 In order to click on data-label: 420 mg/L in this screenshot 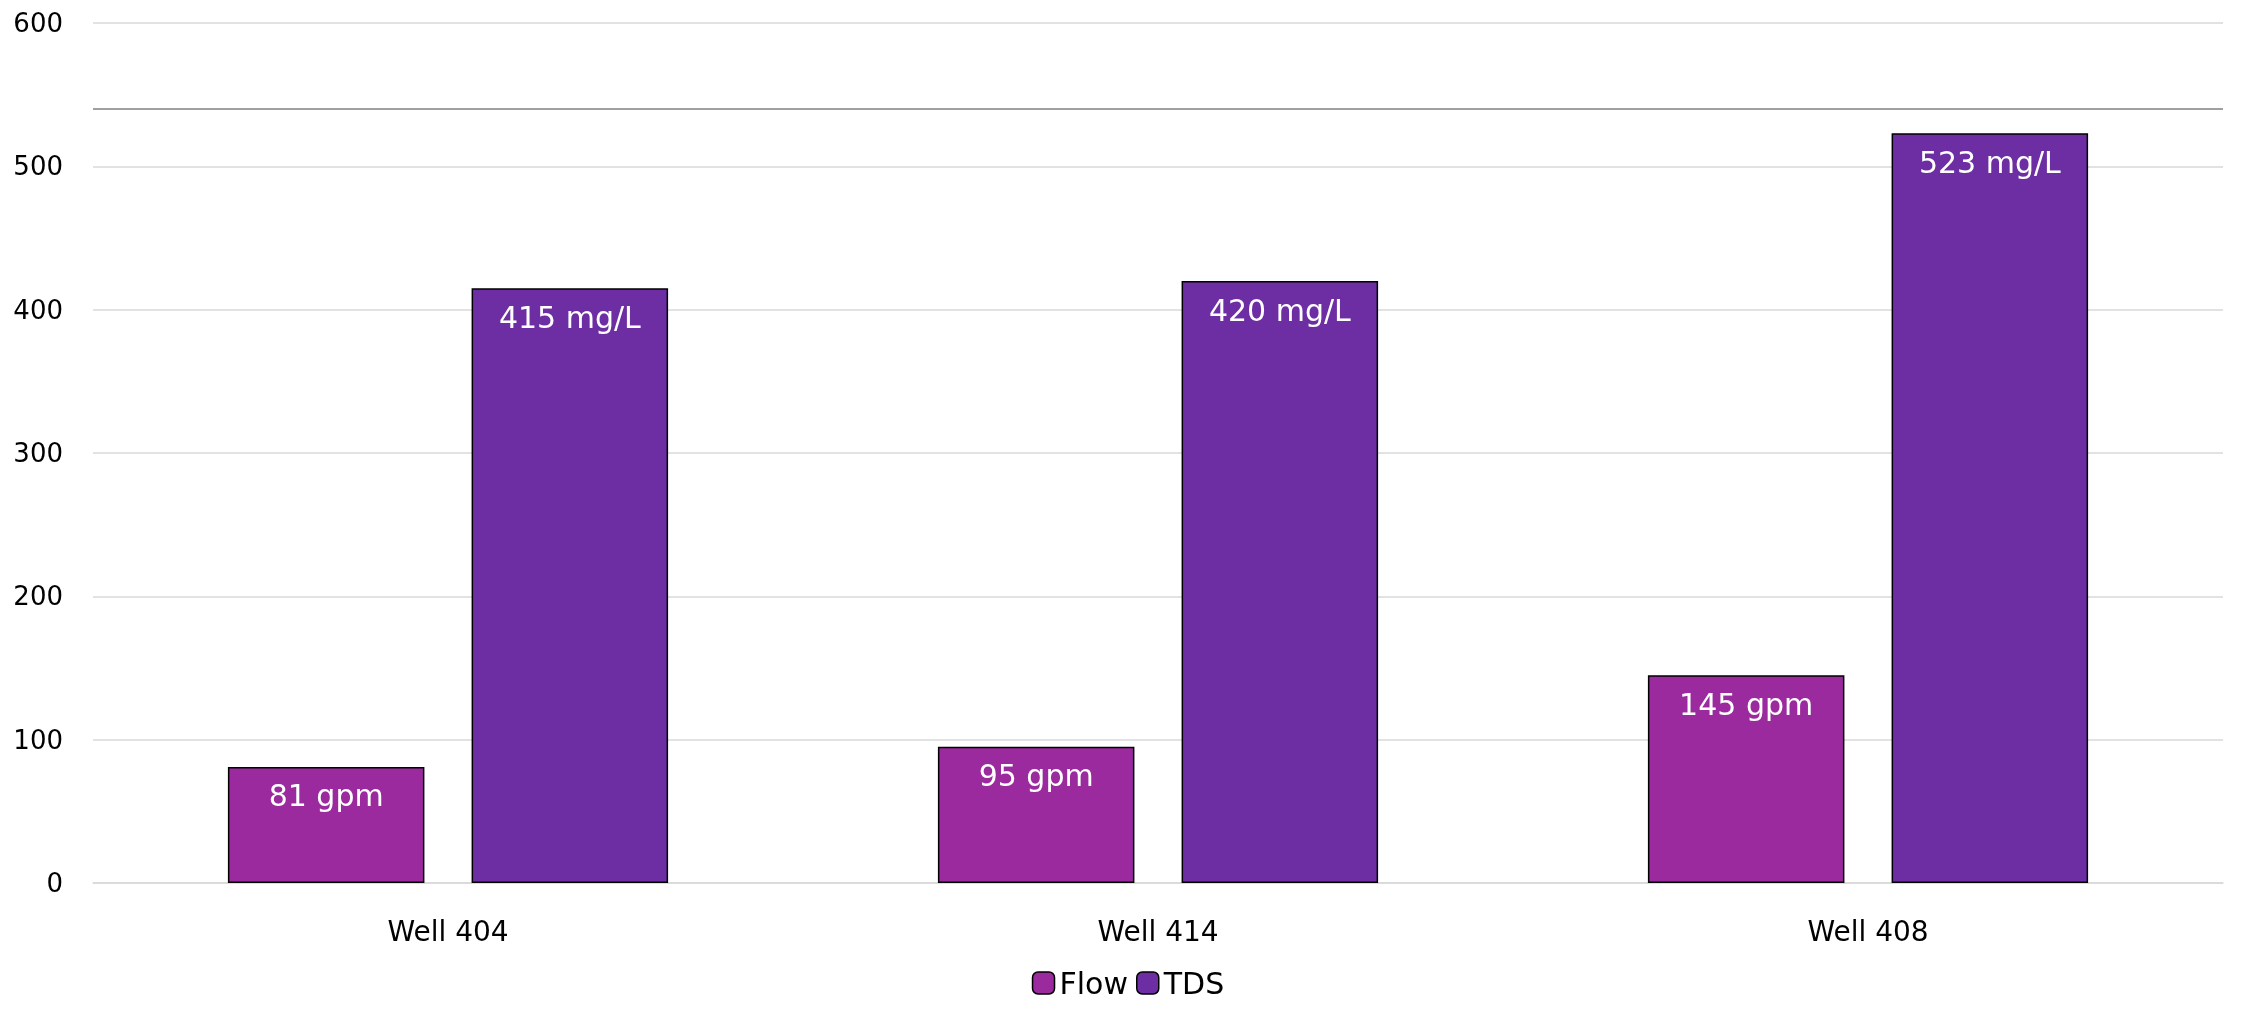, I will do `click(1280, 310)`.